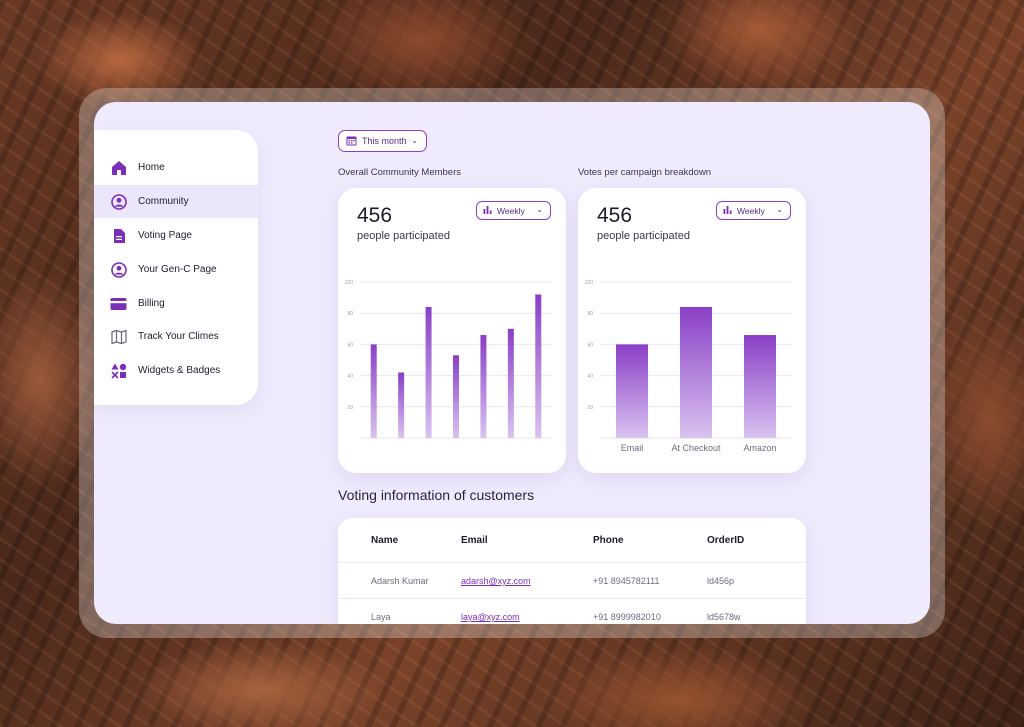 This screenshot has height=727, width=1024. I want to click on campaign-bar-chart: 100 80 60 40 20 Email At Checkout Amazon, so click(688, 366).